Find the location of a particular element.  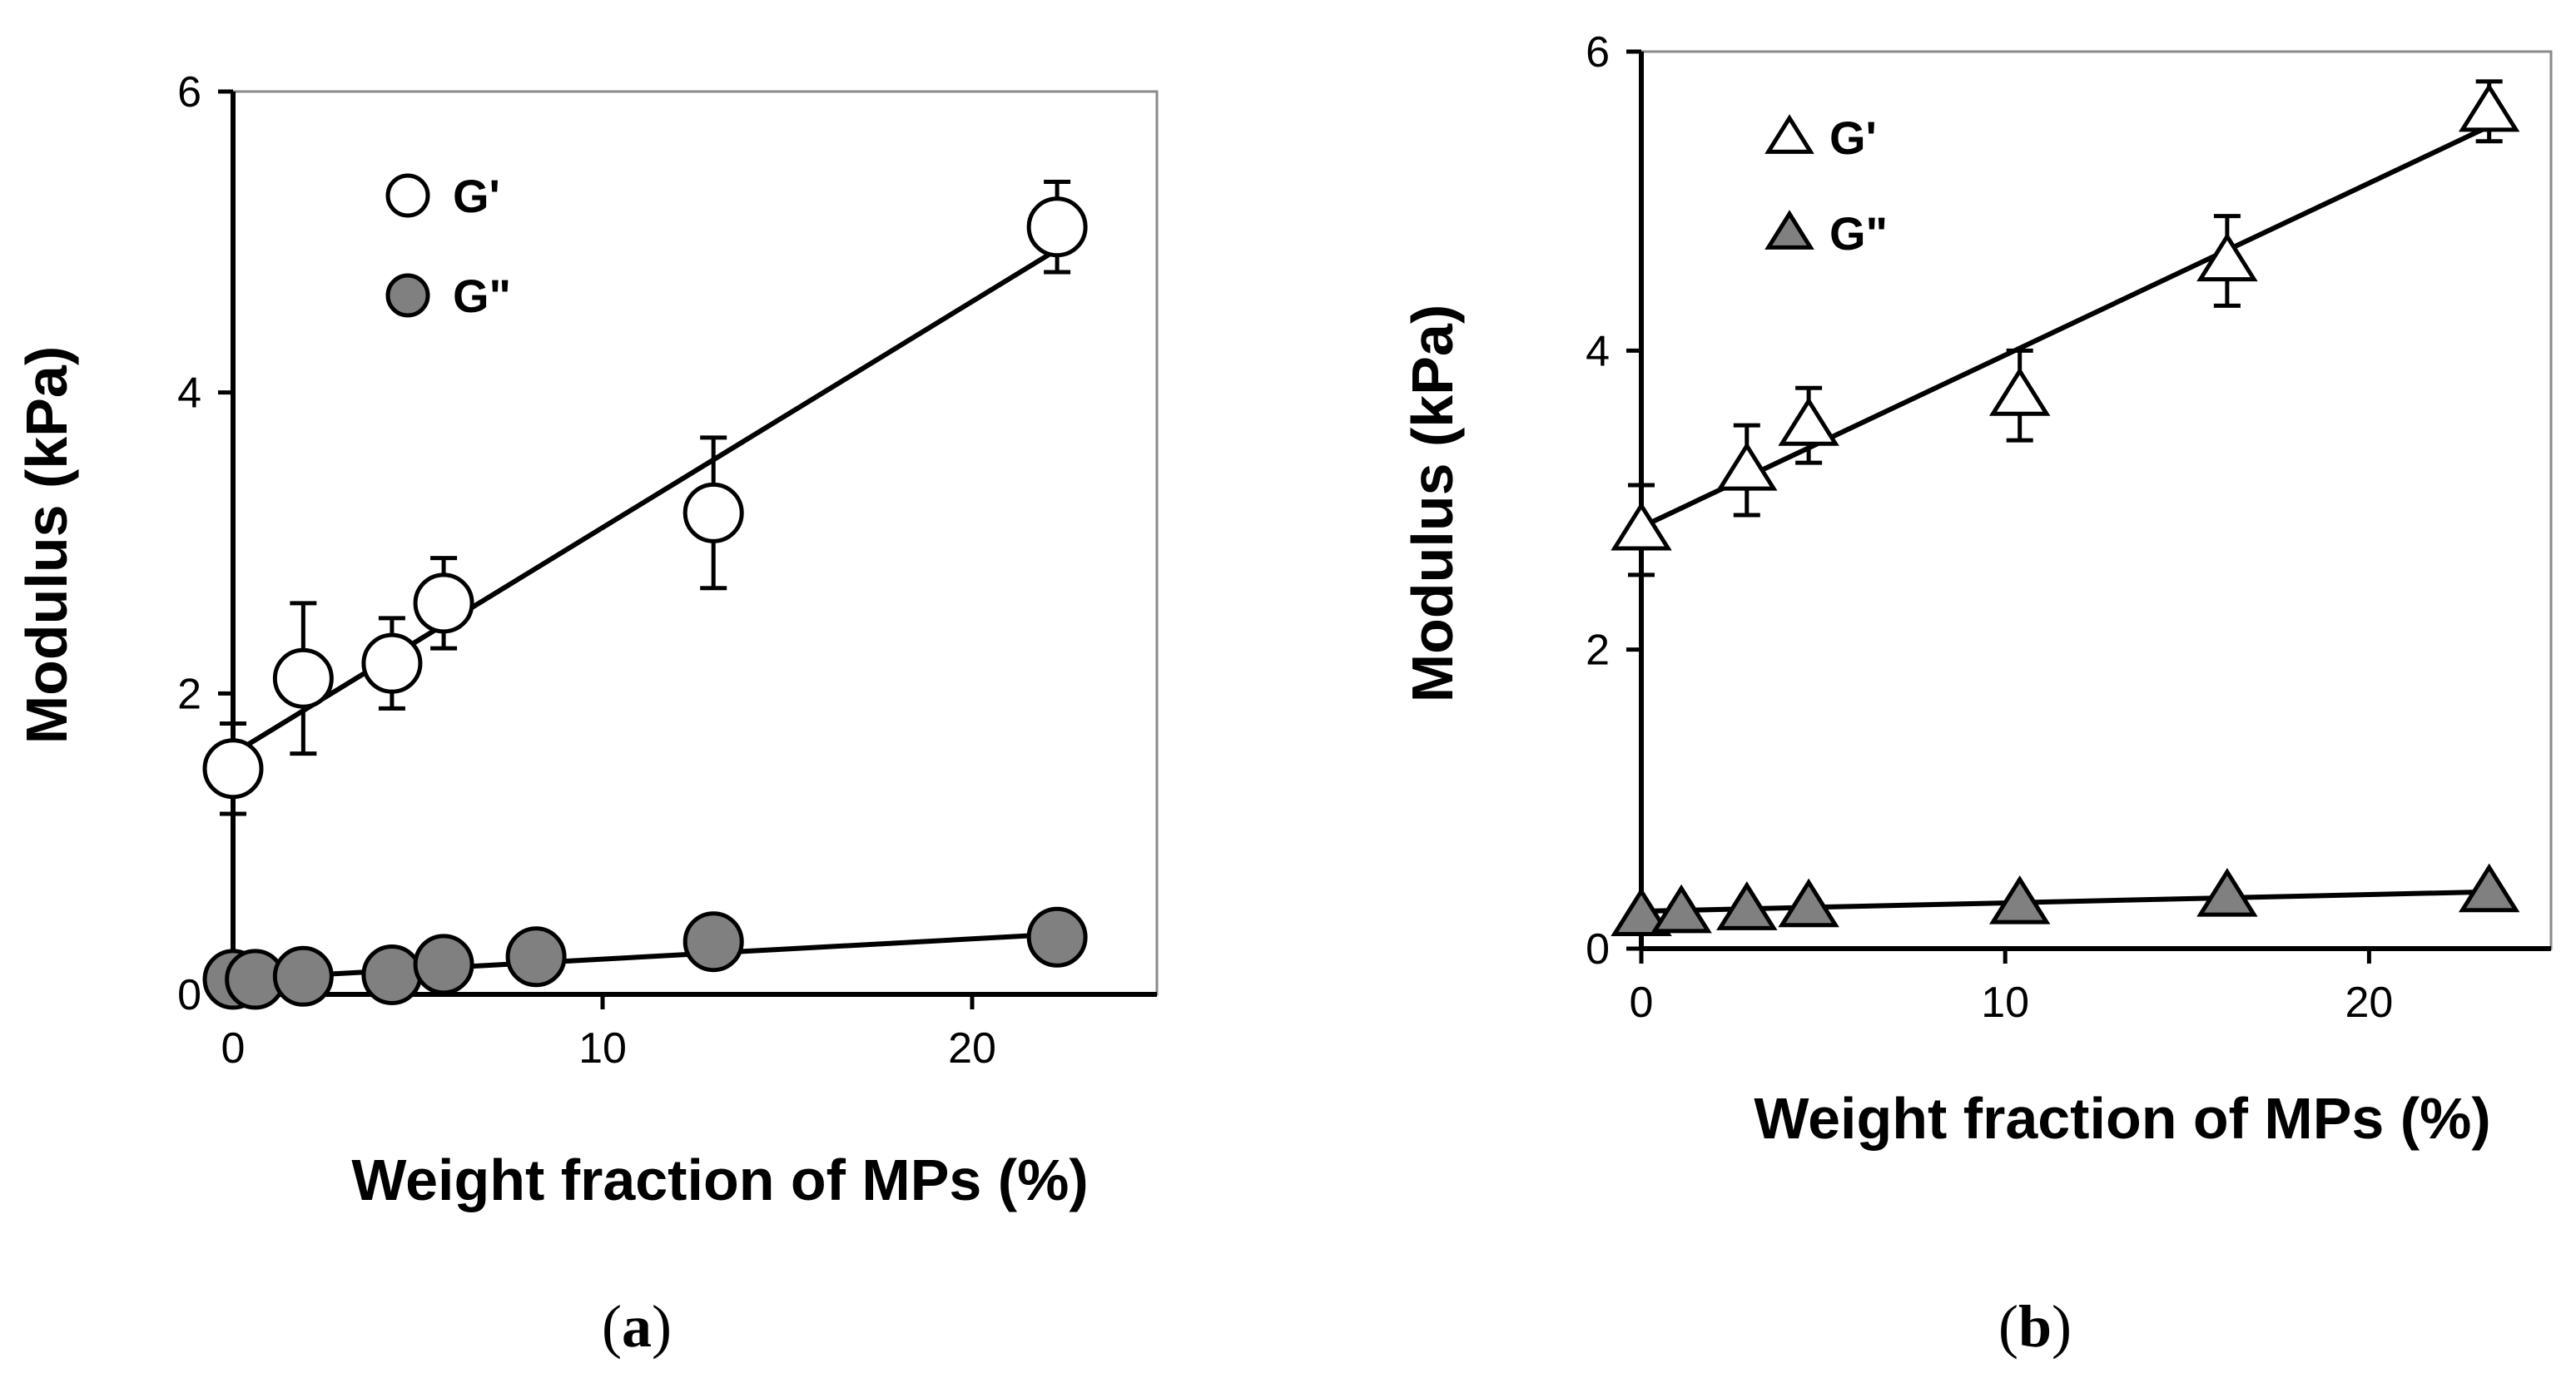

panel-b-legend-label-g-prime: G' is located at coordinates (1853, 138).